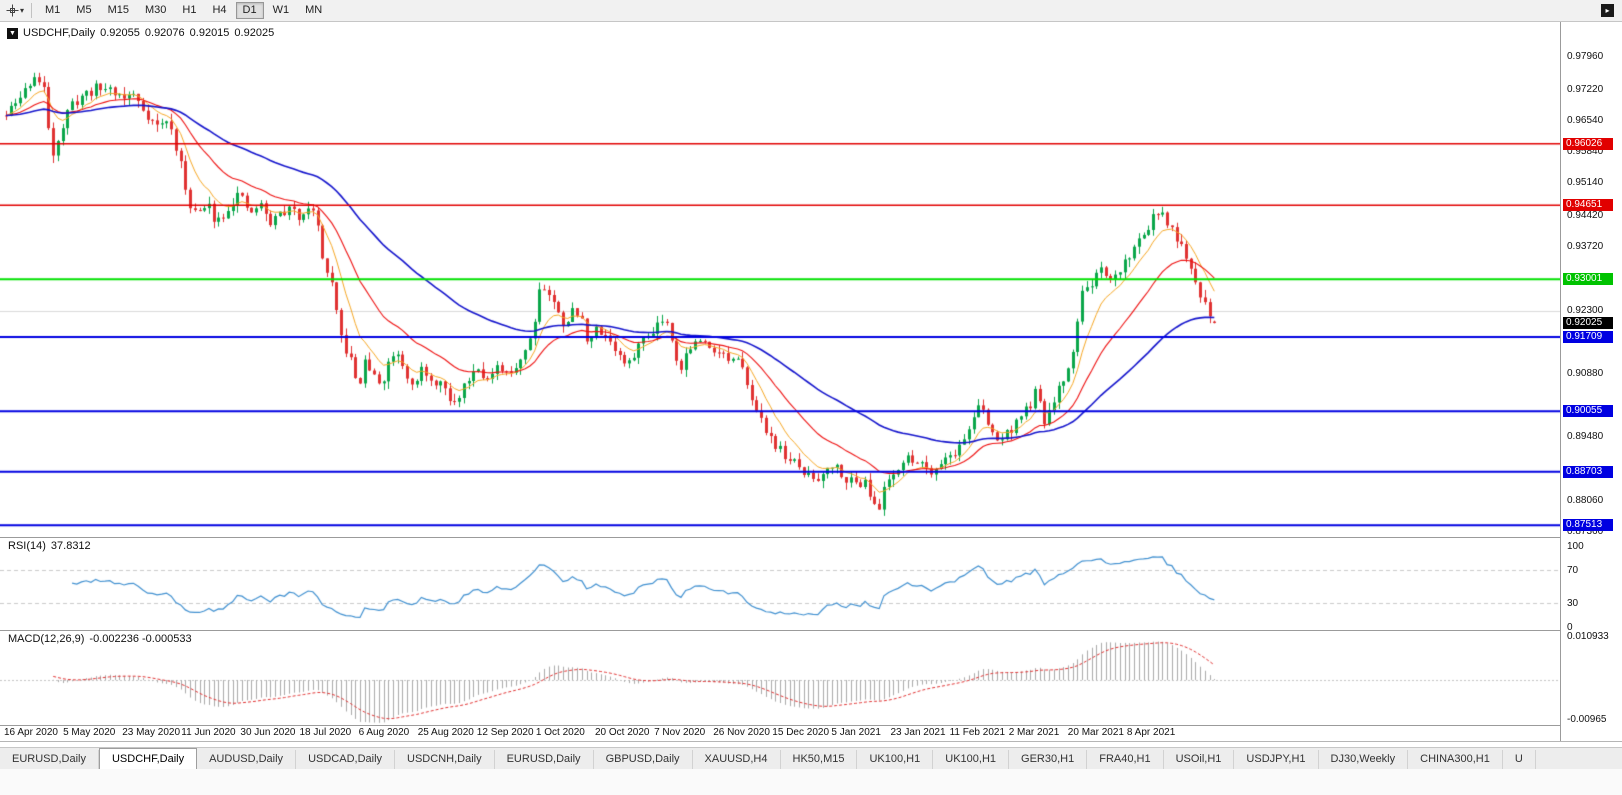  Describe the element at coordinates (1585, 120) in the screenshot. I see `price-axis-label: 0.96540` at that location.